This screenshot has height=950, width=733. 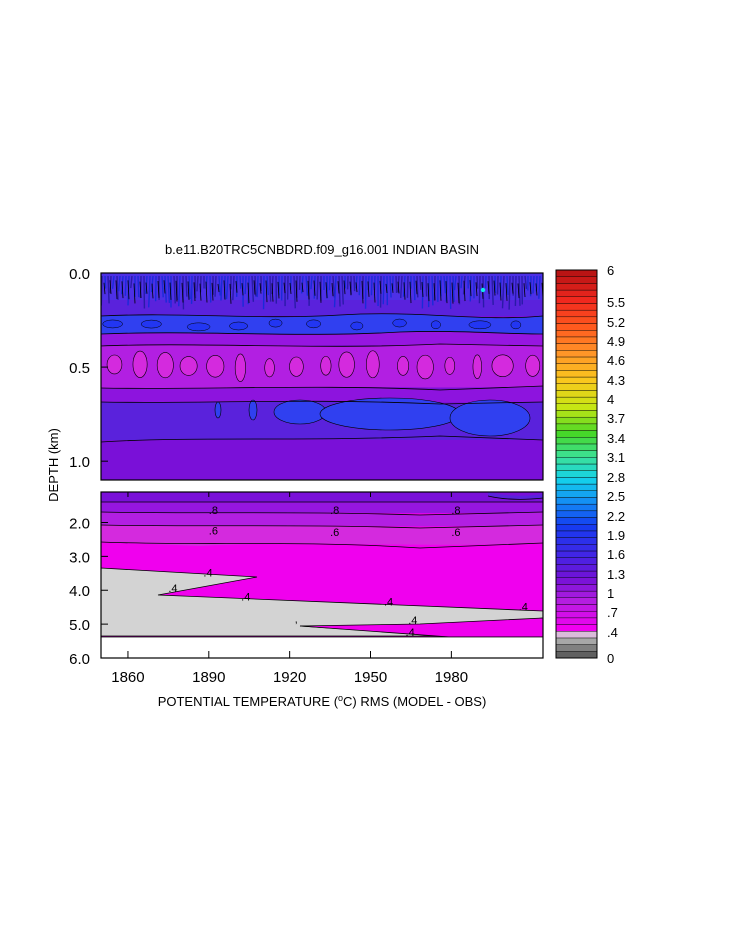 What do you see at coordinates (616, 496) in the screenshot?
I see `colorbar-label: 2.5` at bounding box center [616, 496].